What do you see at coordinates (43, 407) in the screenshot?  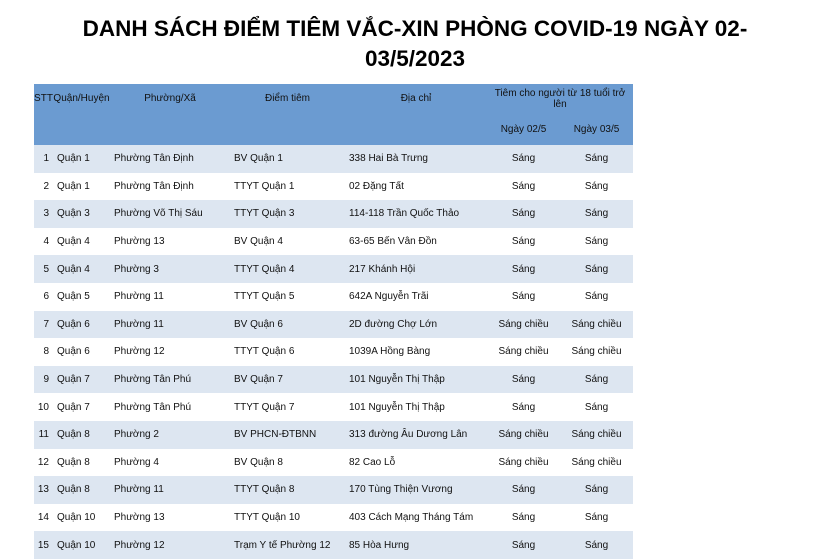 I see `cell-stt: 10` at bounding box center [43, 407].